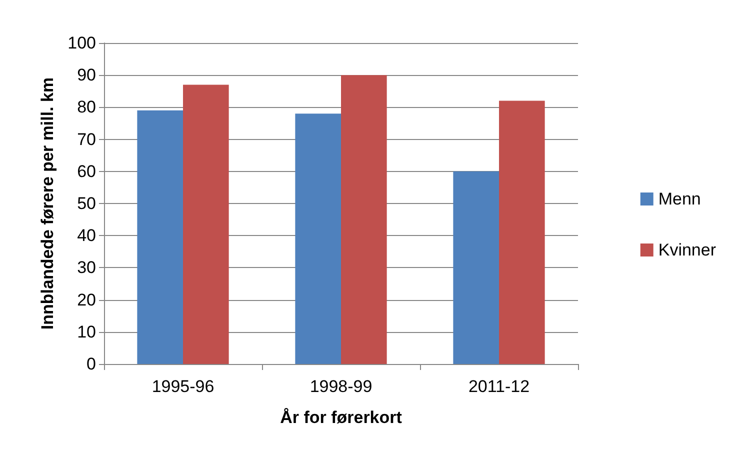 This screenshot has height=449, width=731. I want to click on y-tick-label: 0, so click(91, 364).